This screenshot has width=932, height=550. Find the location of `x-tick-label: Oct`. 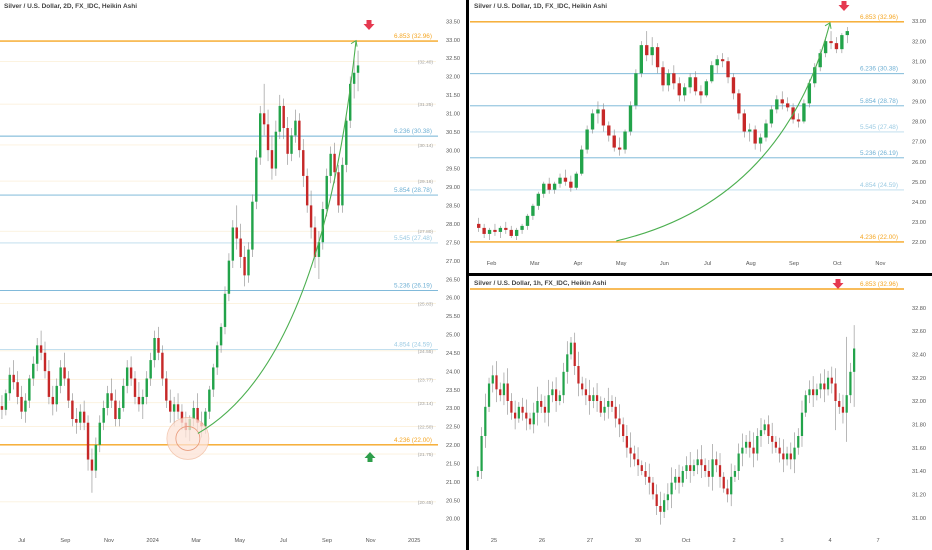

x-tick-label: Oct is located at coordinates (686, 541).